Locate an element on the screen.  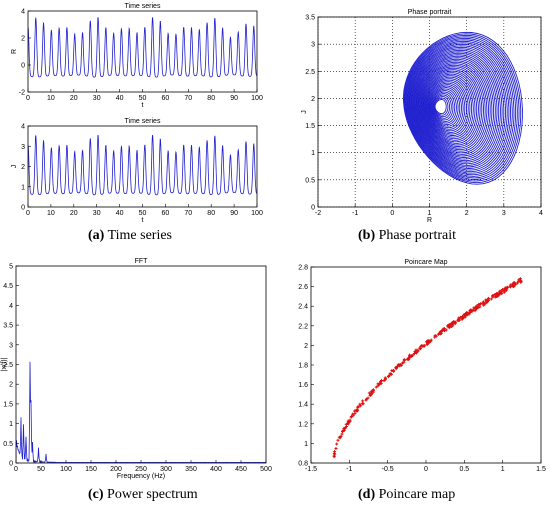
y-tick-label: -2 is located at coordinates (22, 93).